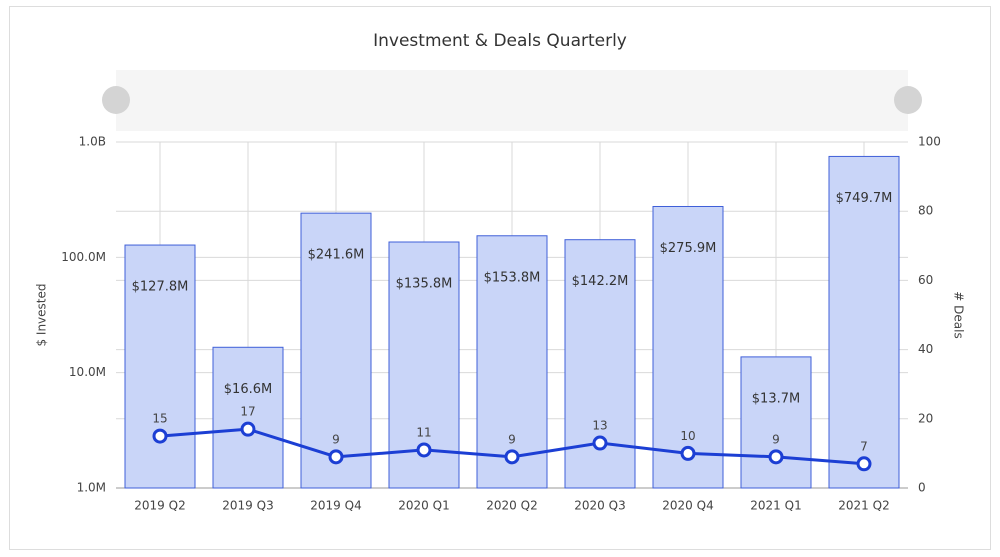  Describe the element at coordinates (775, 506) in the screenshot. I see `x-tick-label: 2021 Q1` at that location.